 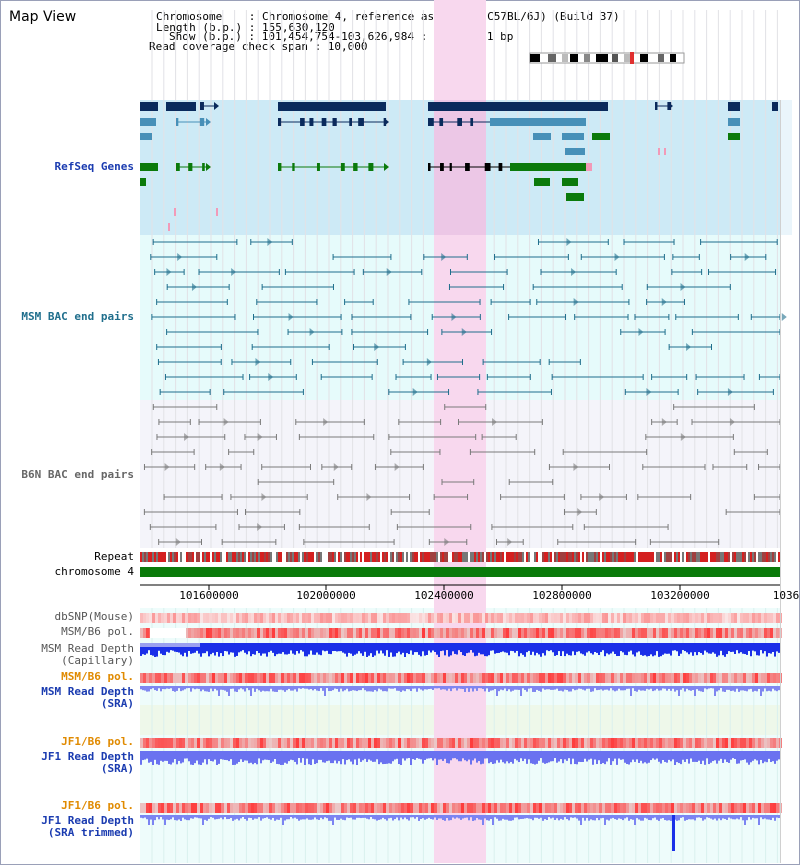 I want to click on track-label-msm-b6-pol-1: MSM/B6 pol., so click(x=97, y=631).